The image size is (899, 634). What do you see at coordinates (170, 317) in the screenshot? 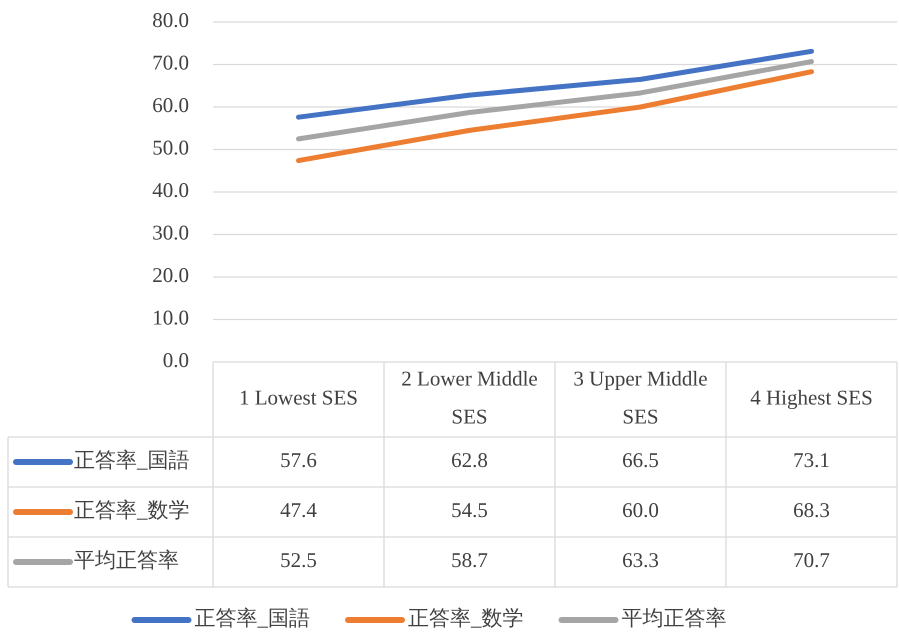
I see `text: 10.0` at bounding box center [170, 317].